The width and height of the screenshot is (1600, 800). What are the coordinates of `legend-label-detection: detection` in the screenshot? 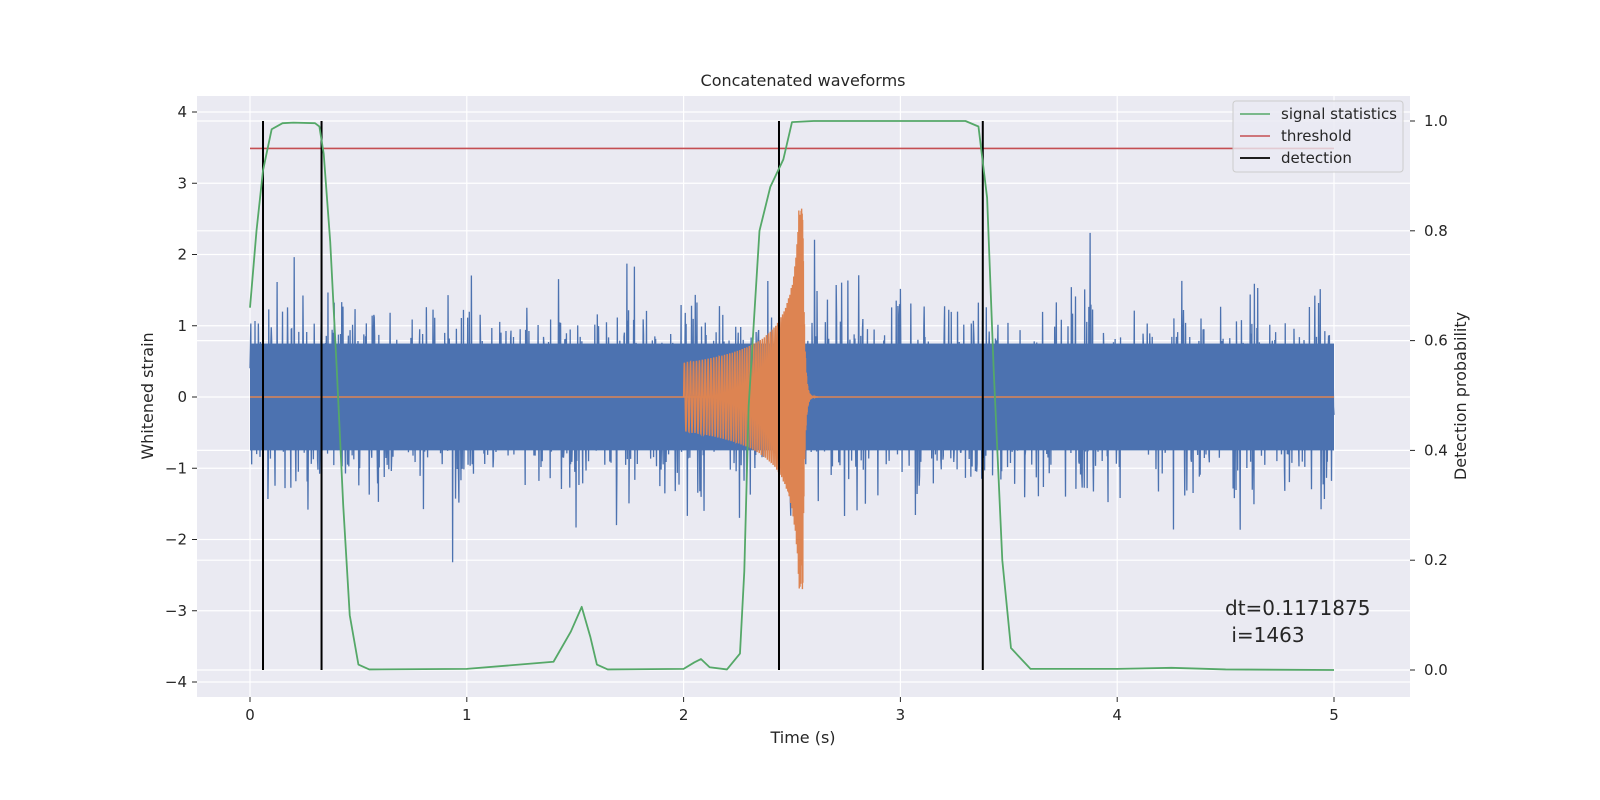 It's located at (1316, 158).